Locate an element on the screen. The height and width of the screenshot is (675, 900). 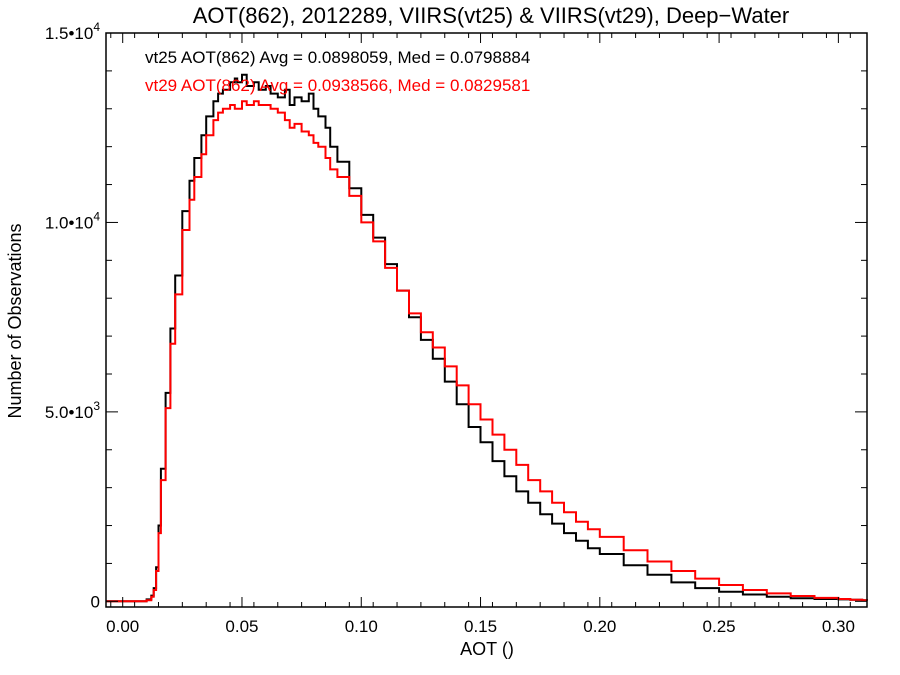
x-tick-label: 0.05 is located at coordinates (241, 626).